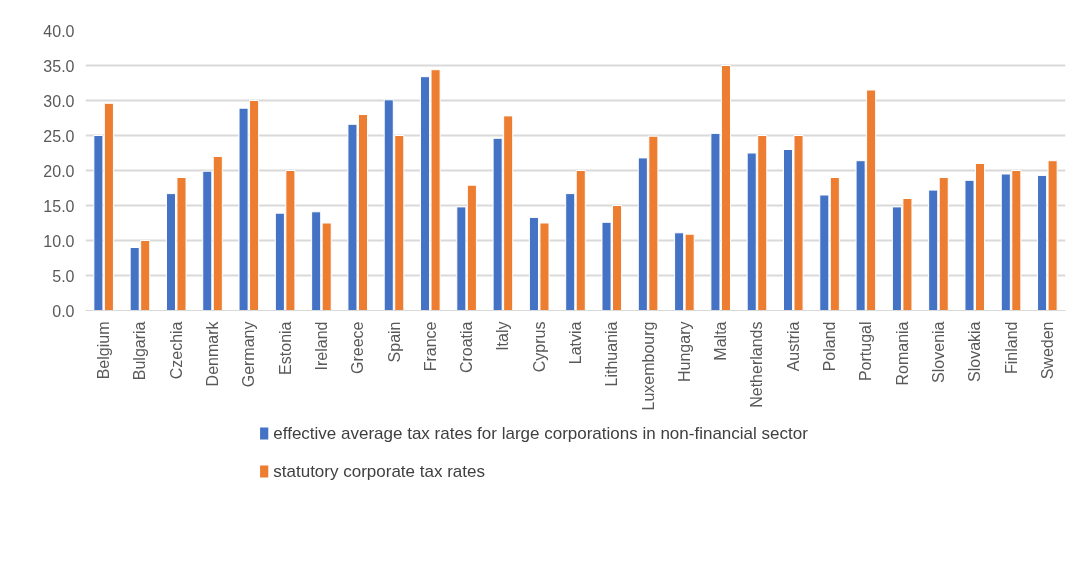 The width and height of the screenshot is (1088, 580). Describe the element at coordinates (104, 350) in the screenshot. I see `x-tick-label: Belgium` at that location.